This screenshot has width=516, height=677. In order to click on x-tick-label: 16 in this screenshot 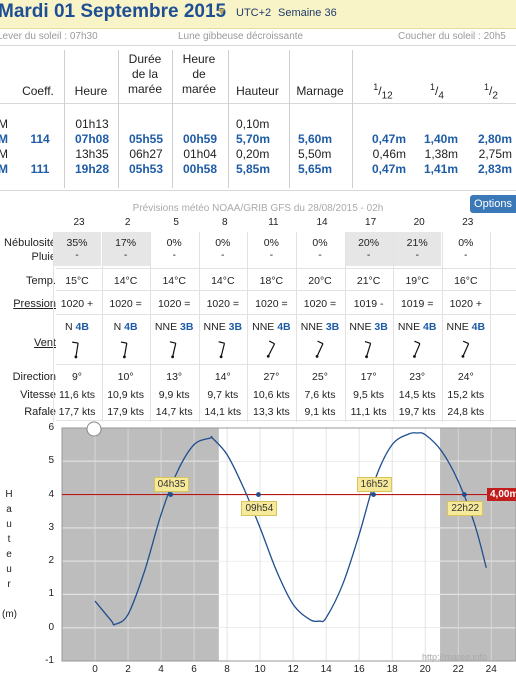, I will do `click(359, 669)`.